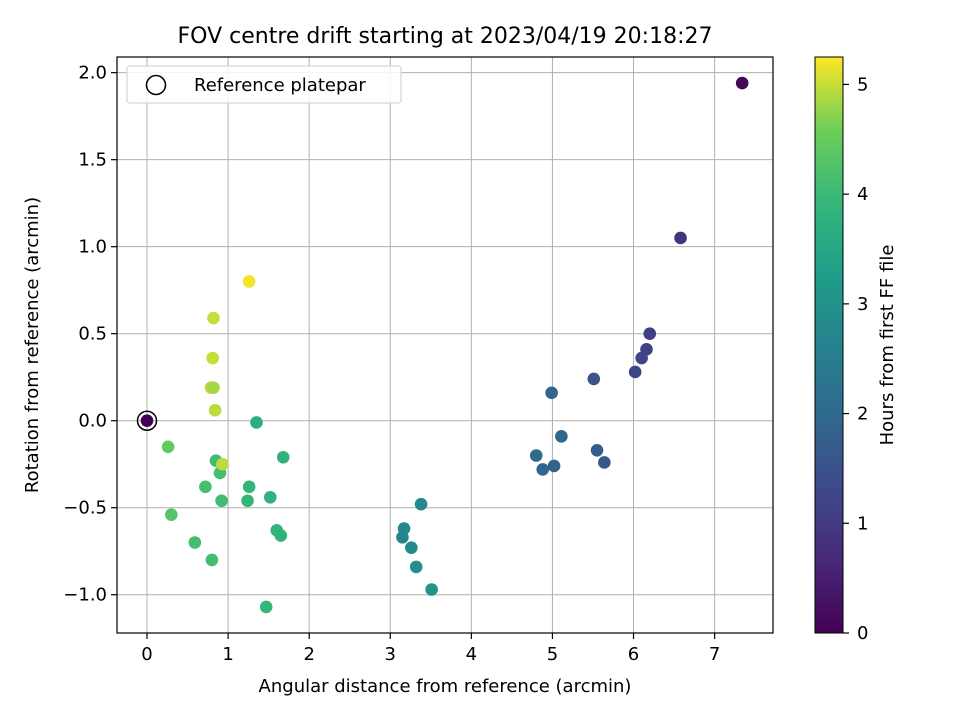 This screenshot has height=720, width=960. What do you see at coordinates (887, 345) in the screenshot?
I see `colorbar-label: Hours from first FF file` at bounding box center [887, 345].